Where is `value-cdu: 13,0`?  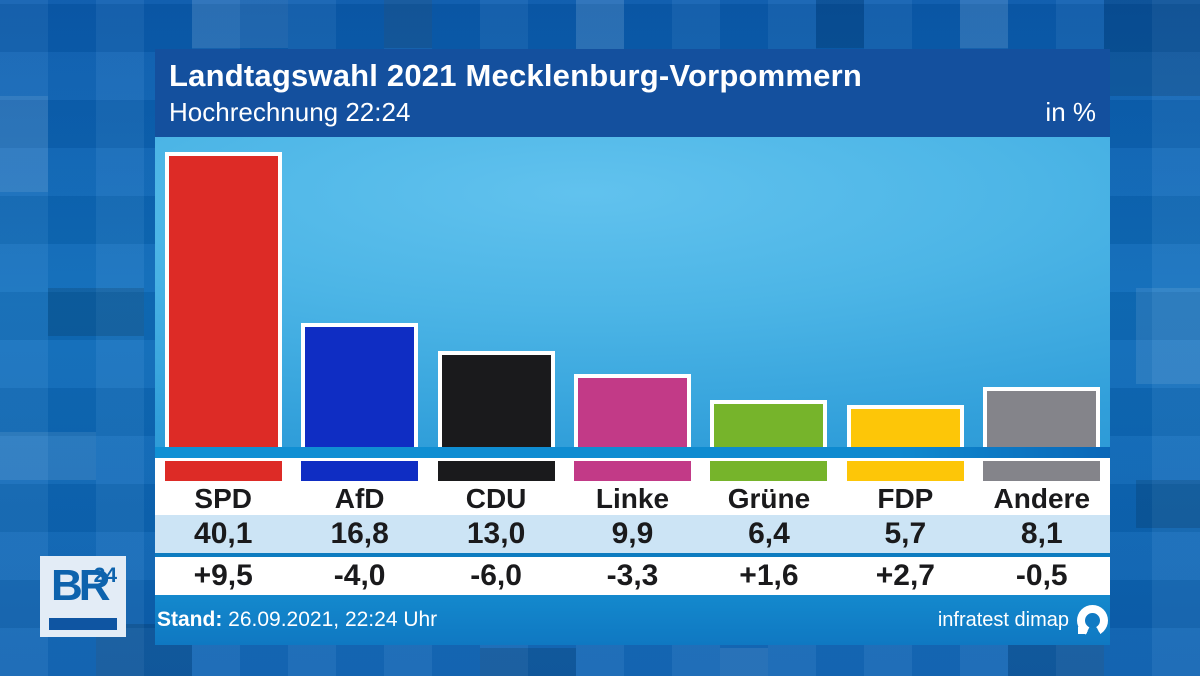 value-cdu: 13,0 is located at coordinates (496, 533).